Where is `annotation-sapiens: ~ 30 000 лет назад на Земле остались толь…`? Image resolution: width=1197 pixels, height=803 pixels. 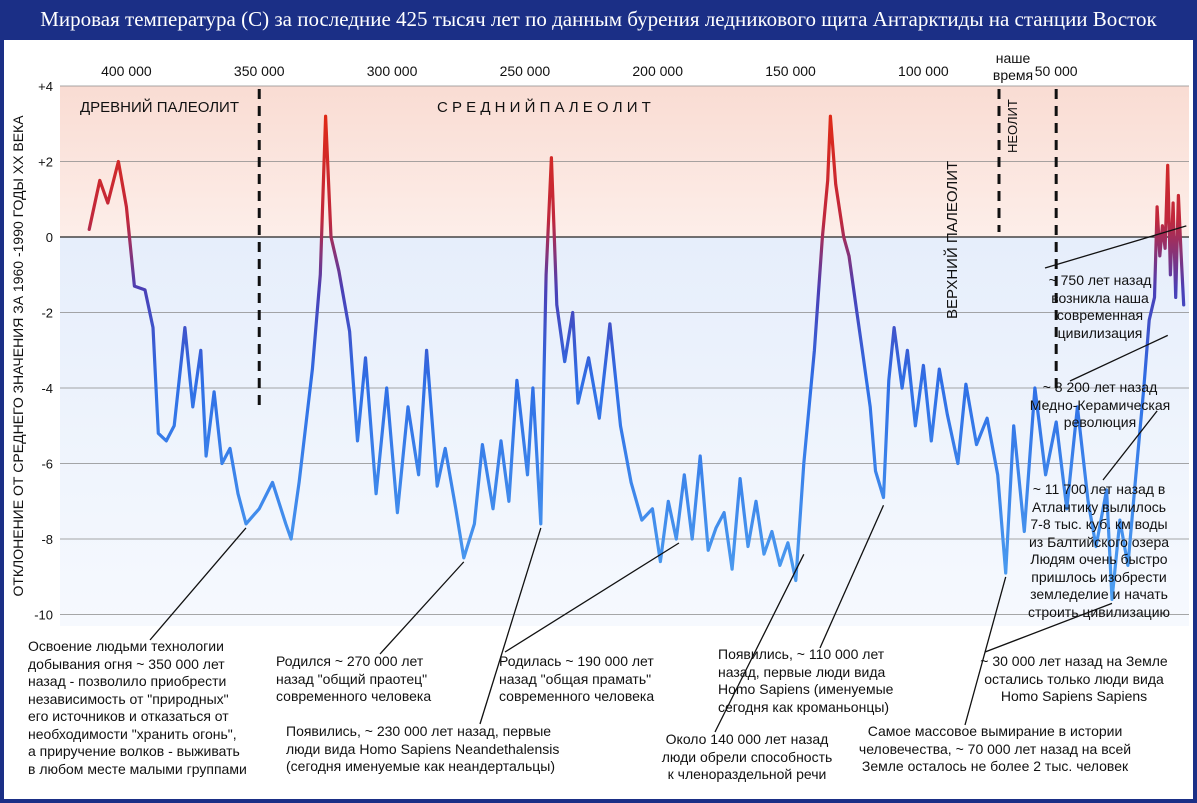 annotation-sapiens: ~ 30 000 лет назад на Земле остались толь… is located at coordinates (1074, 679).